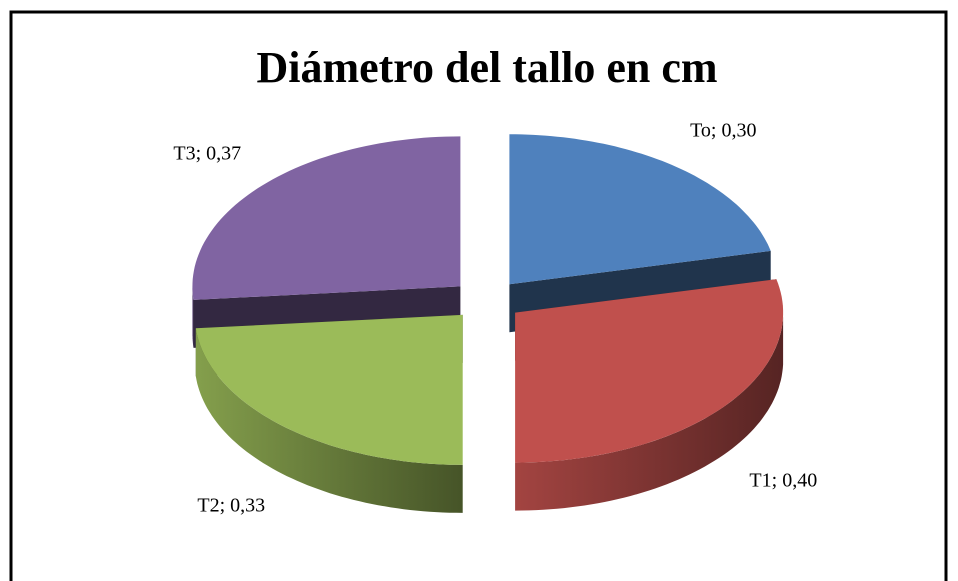 Image resolution: width=958 pixels, height=581 pixels. Describe the element at coordinates (723, 130) in the screenshot. I see `data-label: To; 0,30` at that location.